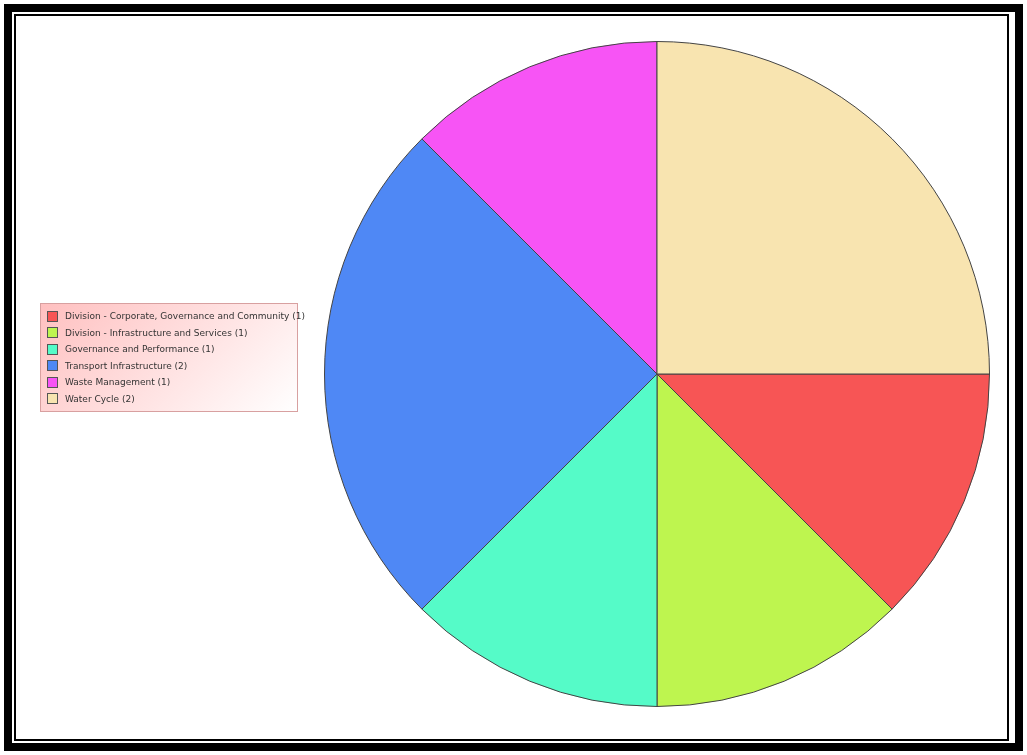 Image resolution: width=1027 pixels, height=755 pixels. What do you see at coordinates (118, 382) in the screenshot?
I see `legend-label: Waste Management (1)` at bounding box center [118, 382].